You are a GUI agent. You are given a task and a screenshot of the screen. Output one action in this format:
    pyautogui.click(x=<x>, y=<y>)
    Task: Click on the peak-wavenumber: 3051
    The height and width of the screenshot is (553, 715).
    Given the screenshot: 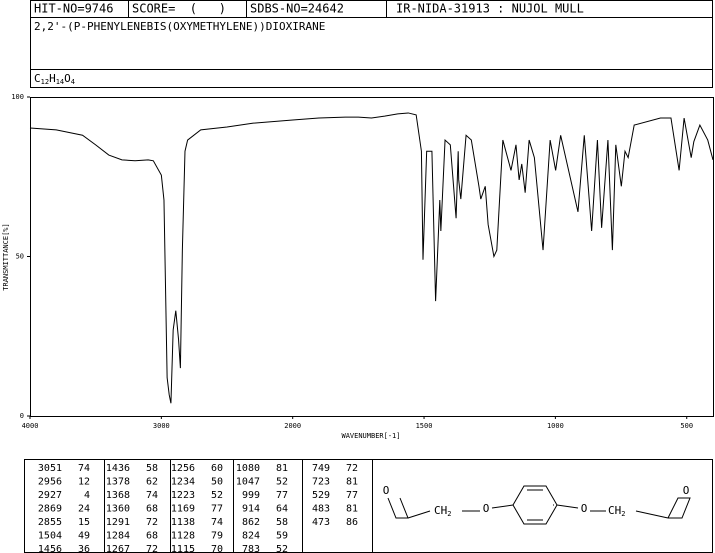 What is the action you would take?
    pyautogui.click(x=50, y=468)
    